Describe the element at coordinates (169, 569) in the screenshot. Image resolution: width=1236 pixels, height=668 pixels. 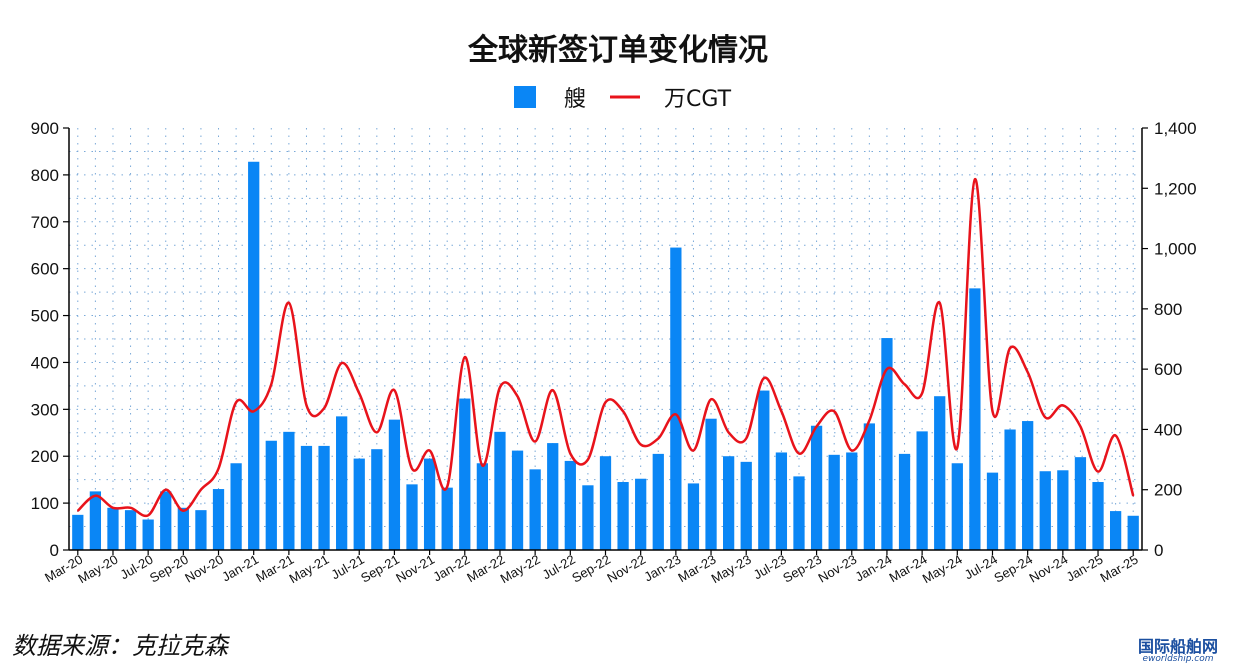
I see `x-tick-label: Sep-20` at that location.